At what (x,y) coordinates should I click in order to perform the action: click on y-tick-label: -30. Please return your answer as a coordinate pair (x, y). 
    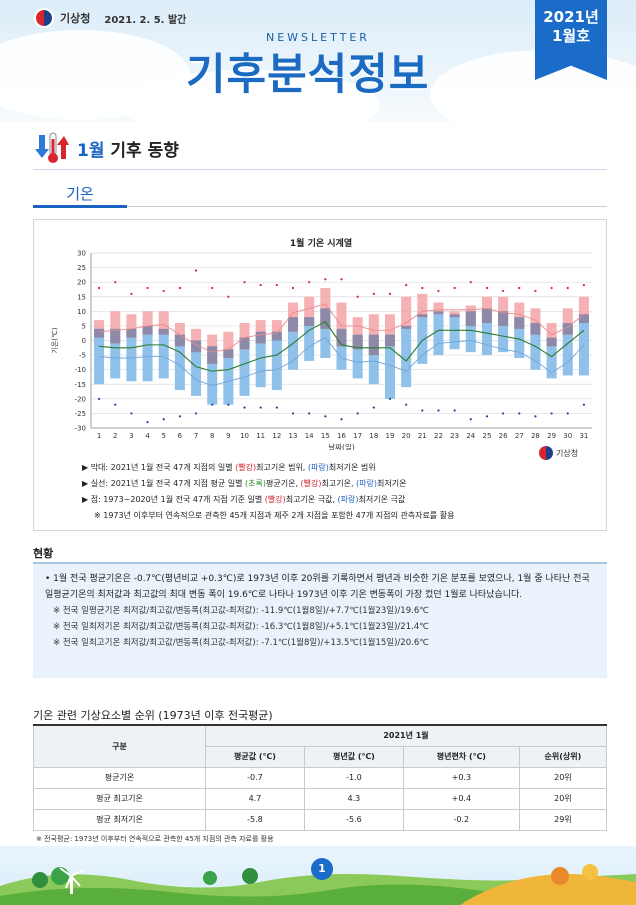
    Looking at the image, I should click on (80, 429).